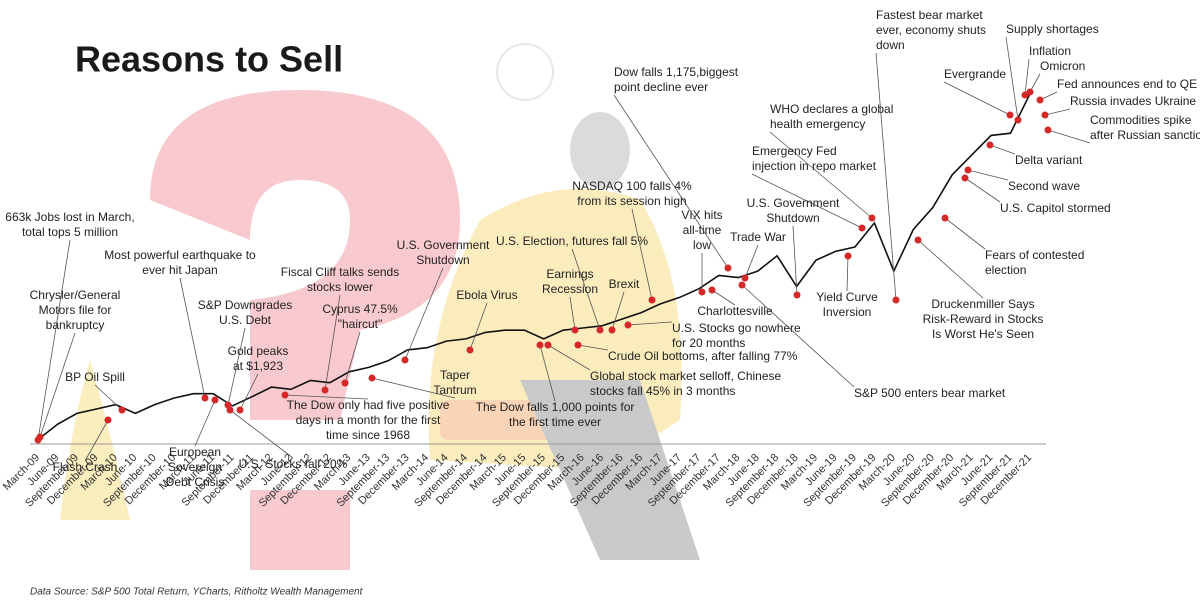  What do you see at coordinates (975, 74) in the screenshot?
I see `annotation-text: Evergrande` at bounding box center [975, 74].